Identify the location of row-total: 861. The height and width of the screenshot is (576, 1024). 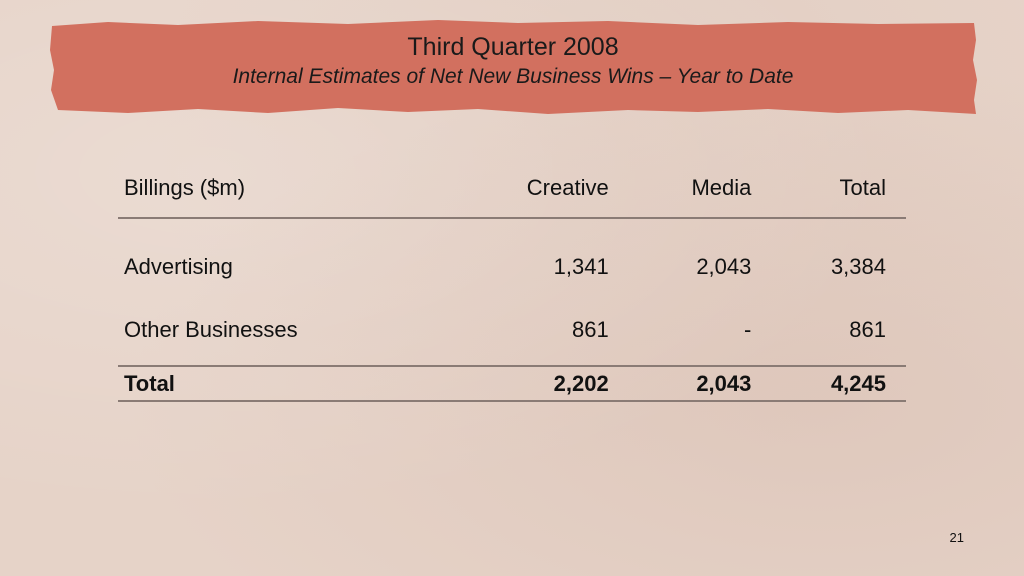
(867, 329).